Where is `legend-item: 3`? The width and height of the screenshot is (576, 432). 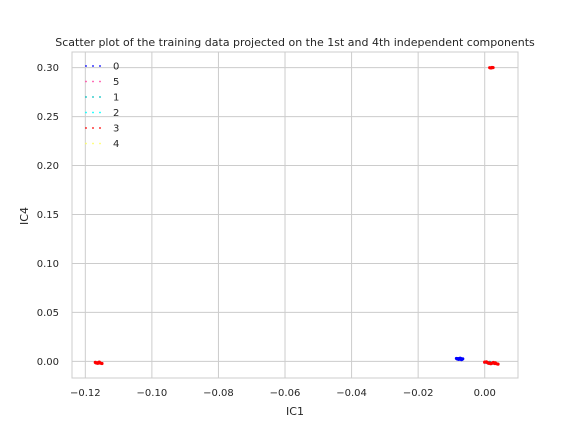 legend-item: 3 is located at coordinates (102, 129).